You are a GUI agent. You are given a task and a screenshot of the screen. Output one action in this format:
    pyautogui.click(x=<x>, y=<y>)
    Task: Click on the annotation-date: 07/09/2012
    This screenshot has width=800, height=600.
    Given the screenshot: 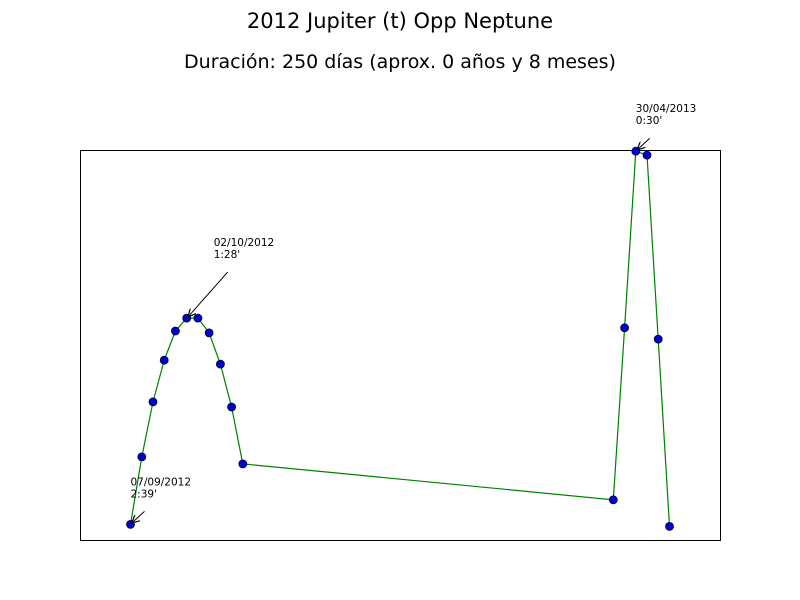 What is the action you would take?
    pyautogui.click(x=161, y=482)
    